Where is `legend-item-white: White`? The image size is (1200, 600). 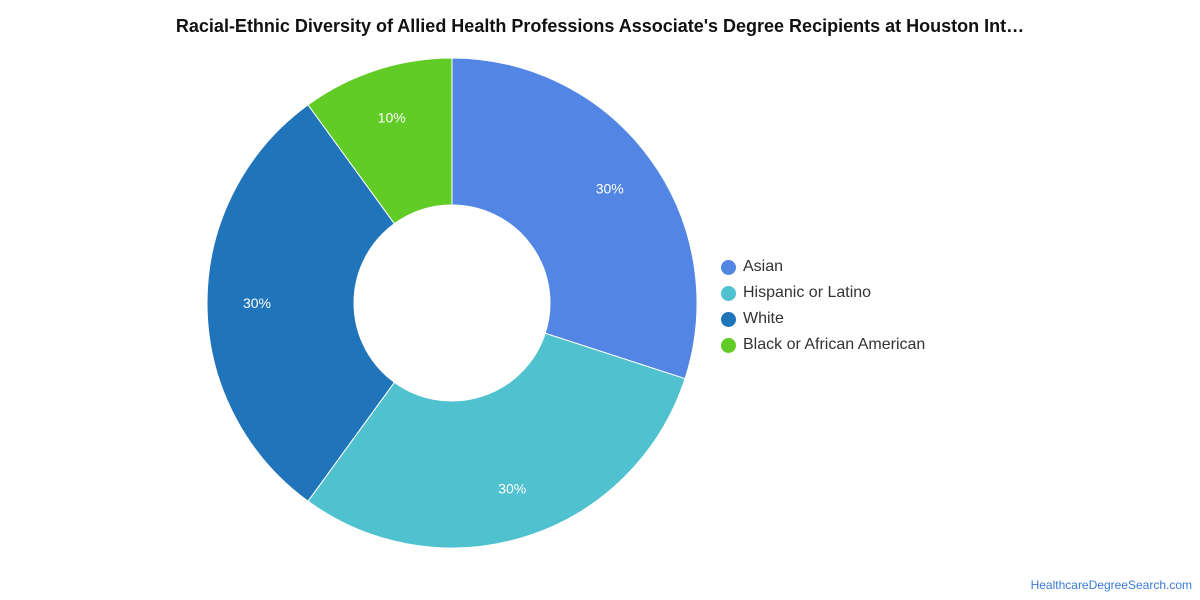
legend-item-white: White is located at coordinates (823, 319).